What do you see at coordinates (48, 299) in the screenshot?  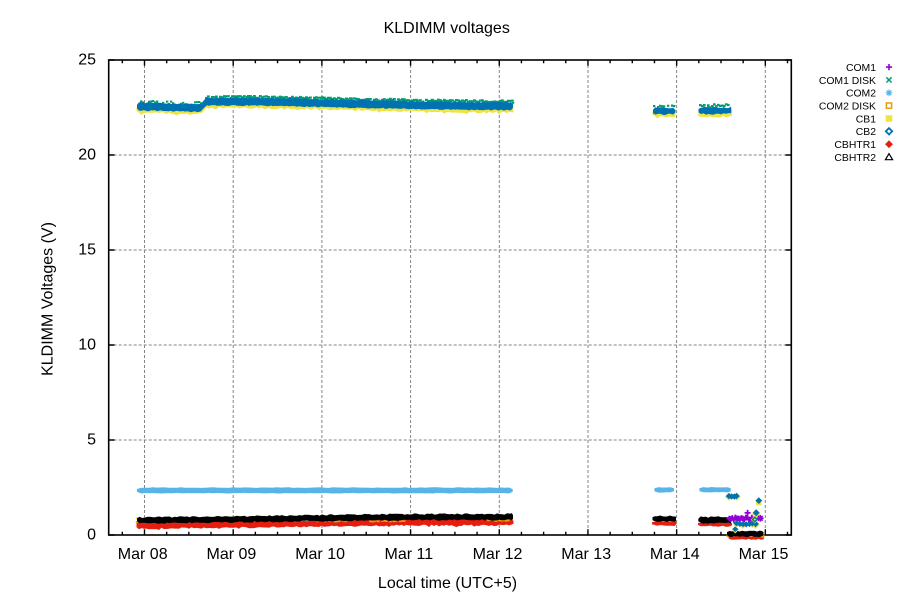 I see `svg-text: KLDIMM Voltages (V)` at bounding box center [48, 299].